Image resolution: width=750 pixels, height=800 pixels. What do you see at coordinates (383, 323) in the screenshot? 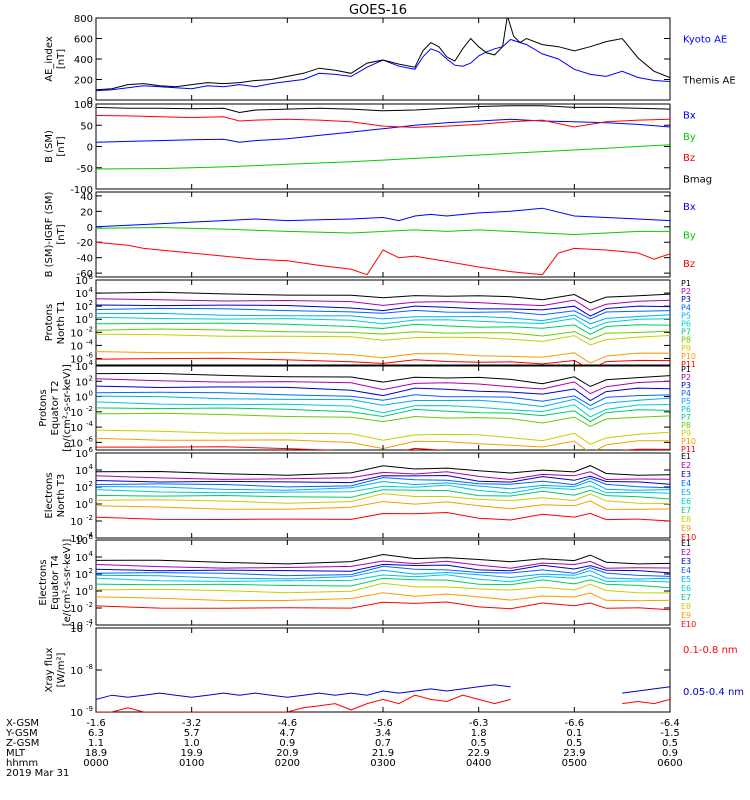
I see `channel-line-p6` at bounding box center [383, 323].